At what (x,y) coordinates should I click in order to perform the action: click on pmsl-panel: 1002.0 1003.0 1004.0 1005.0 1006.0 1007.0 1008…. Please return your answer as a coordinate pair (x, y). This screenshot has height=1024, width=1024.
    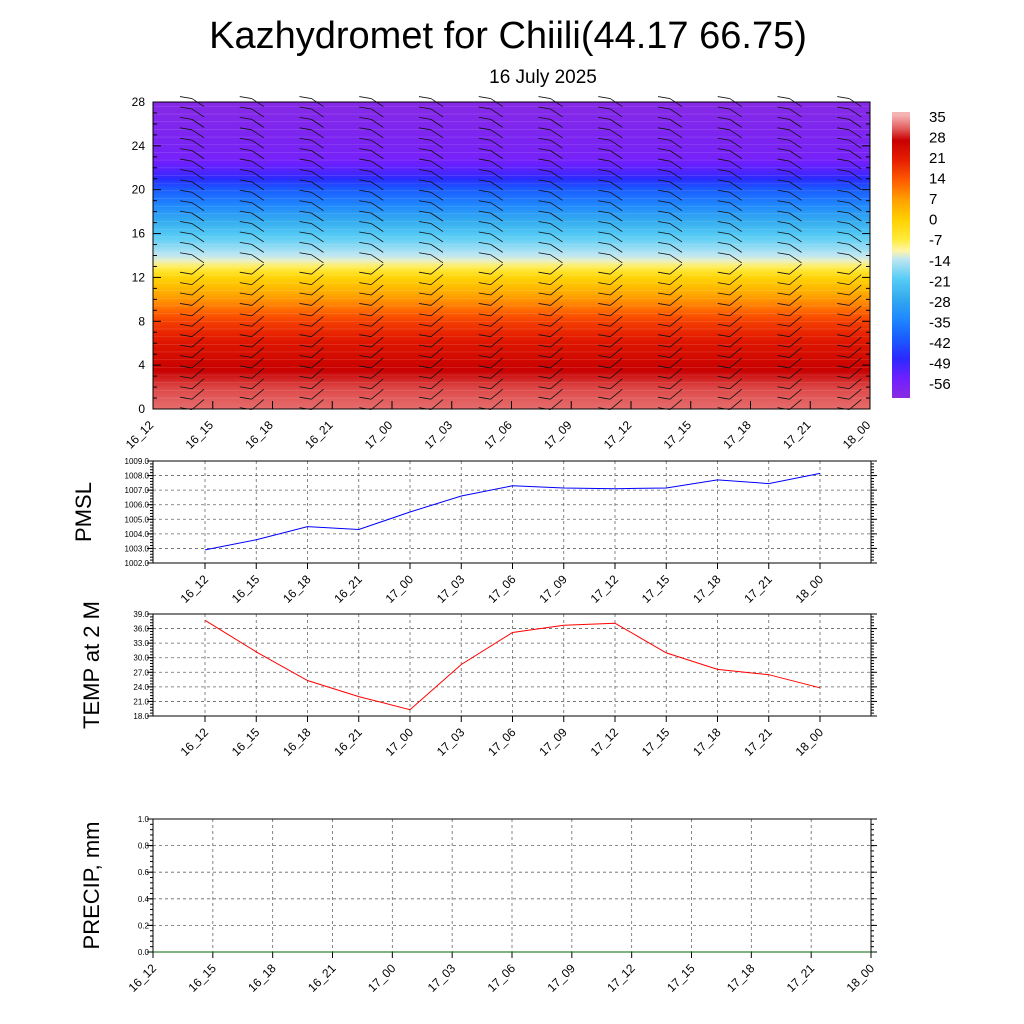
    Looking at the image, I should click on (474, 531).